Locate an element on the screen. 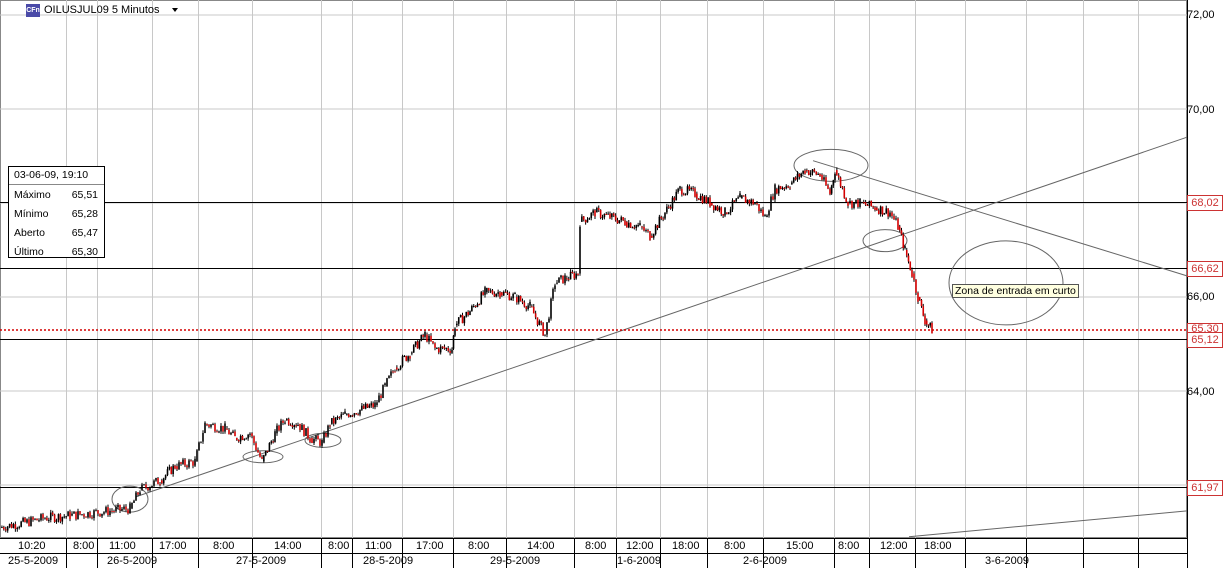  cfn-logo: CFn is located at coordinates (33, 10).